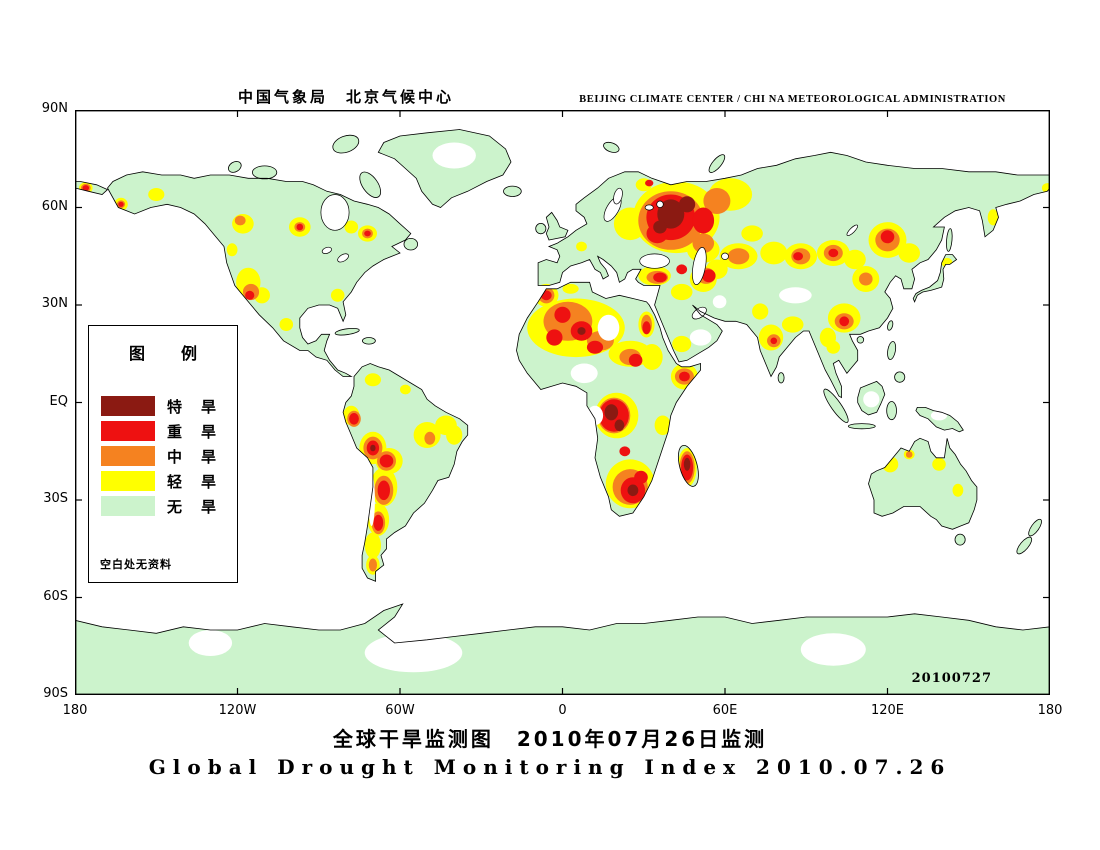 The image size is (1100, 850). I want to click on legend-item: 重 旱, so click(169, 431).